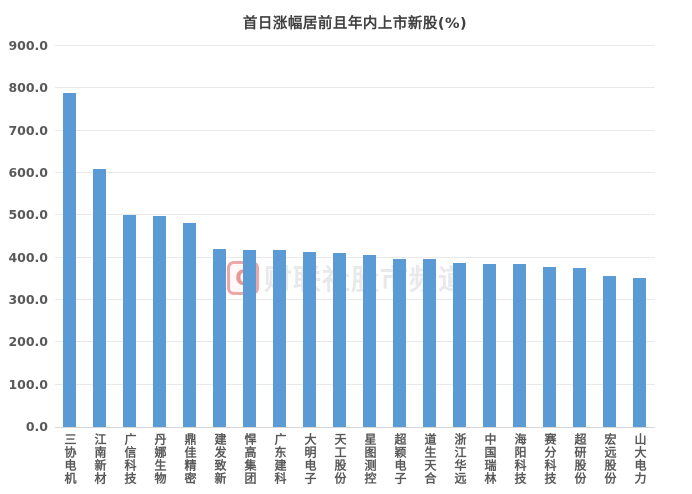 The width and height of the screenshot is (692, 494). I want to click on x-category-label: 广东建科, so click(280, 459).